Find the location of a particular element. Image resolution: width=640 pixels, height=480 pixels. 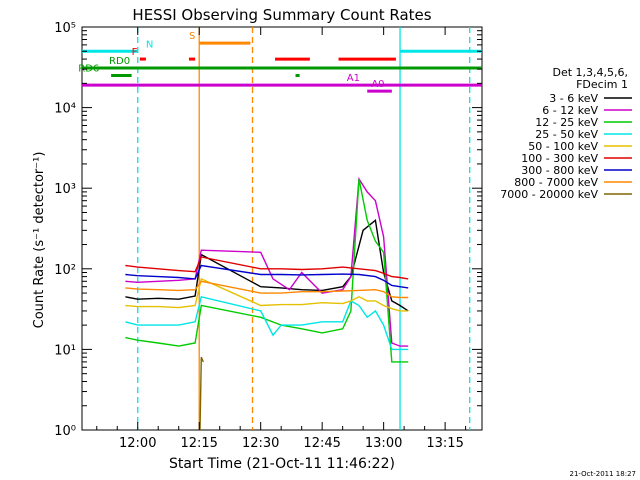

y-tick-label-1: 10¹ is located at coordinates (65, 350).